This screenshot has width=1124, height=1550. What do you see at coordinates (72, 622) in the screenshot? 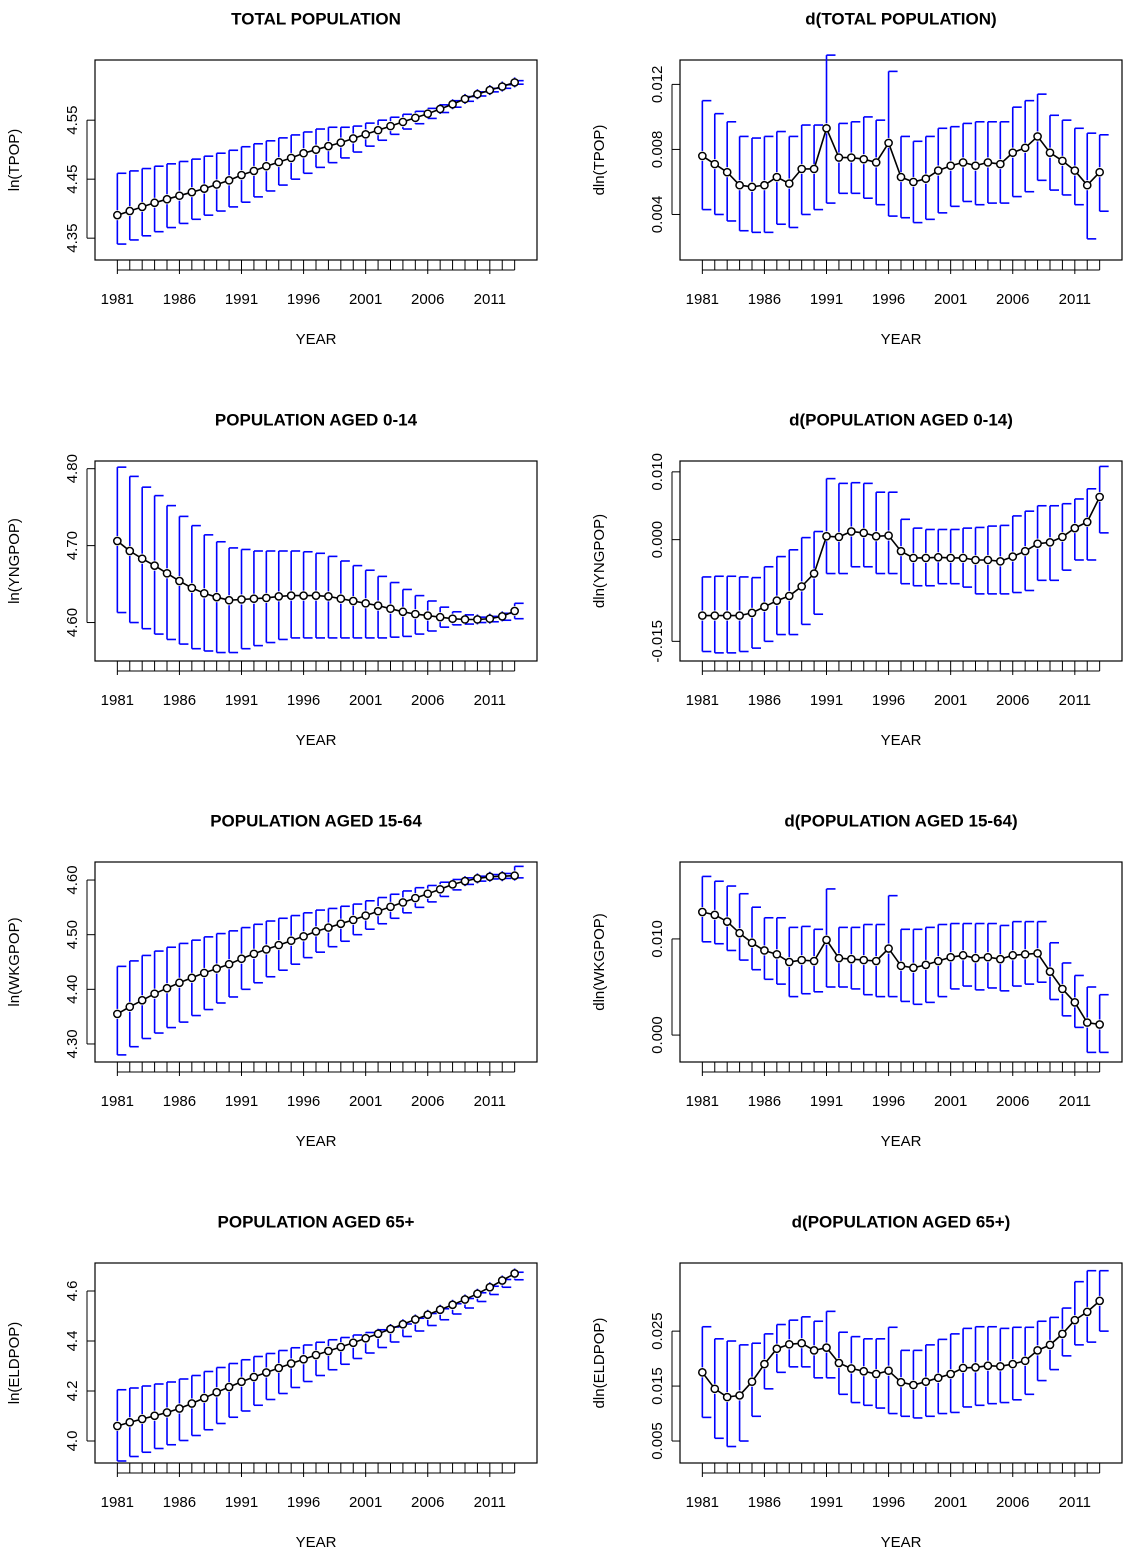
I see `y-tick-label: 4.60` at bounding box center [72, 622].